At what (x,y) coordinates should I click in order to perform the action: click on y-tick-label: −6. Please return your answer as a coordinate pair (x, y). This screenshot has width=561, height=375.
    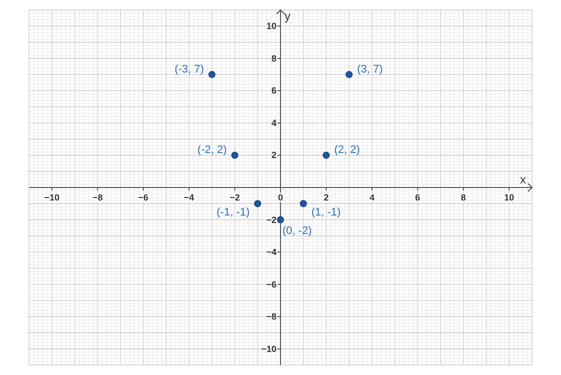
    Looking at the image, I should click on (271, 284).